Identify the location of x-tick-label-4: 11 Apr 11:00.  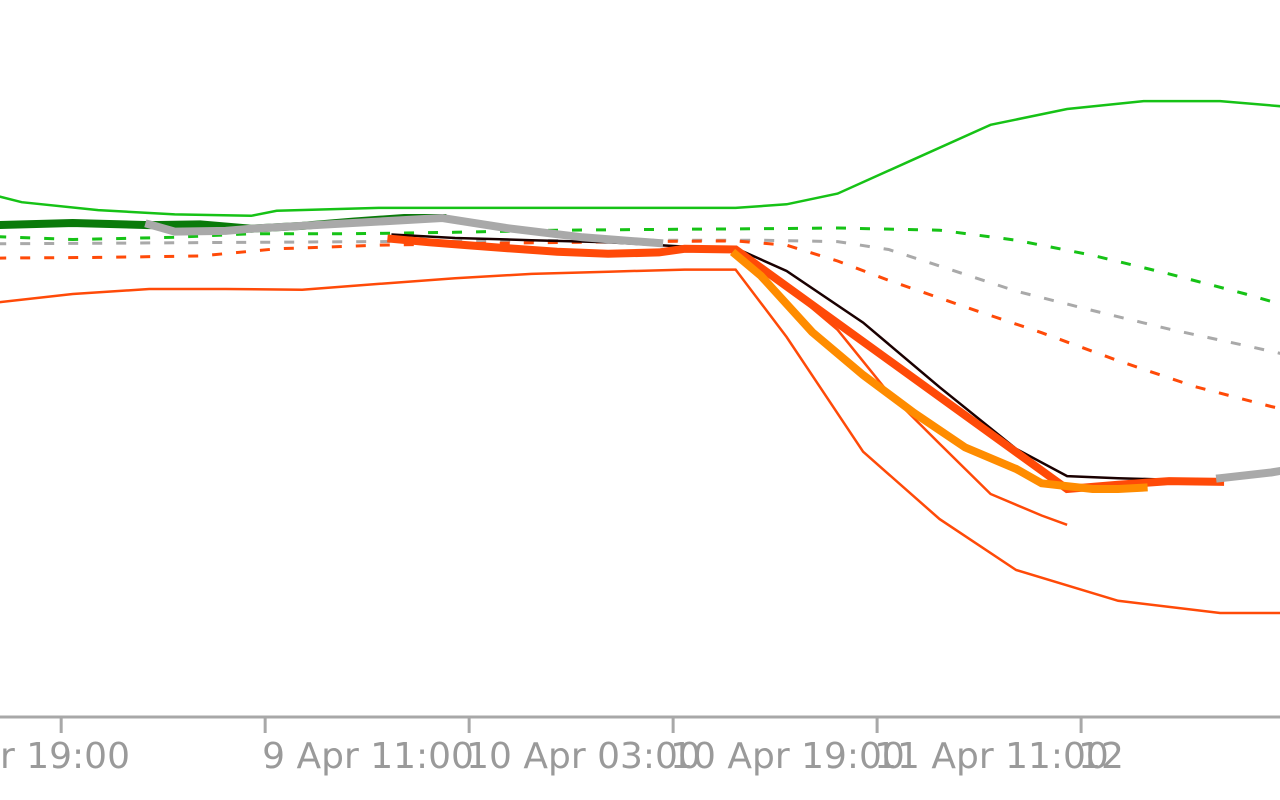
(991, 756).